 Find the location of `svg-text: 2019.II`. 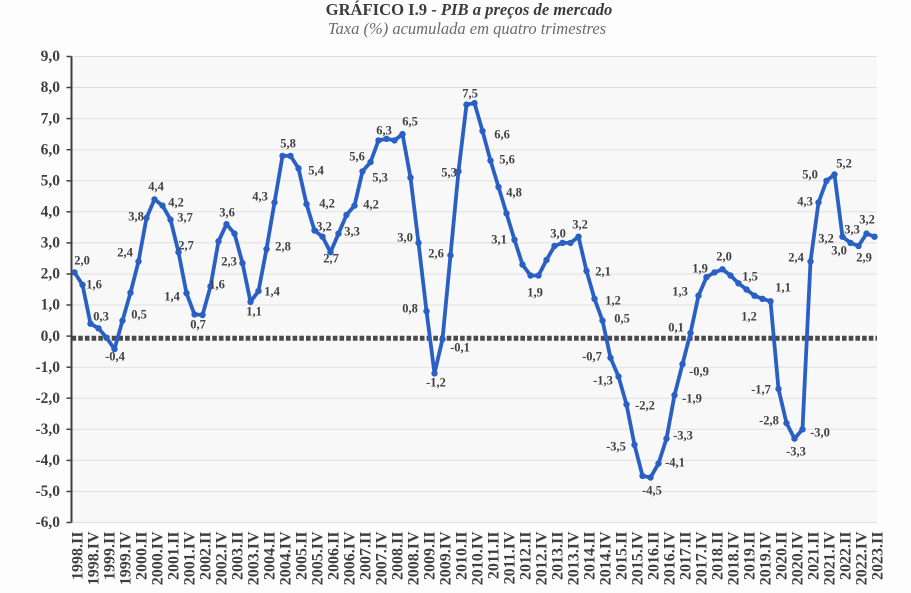

svg-text: 2019.II is located at coordinates (750, 556).